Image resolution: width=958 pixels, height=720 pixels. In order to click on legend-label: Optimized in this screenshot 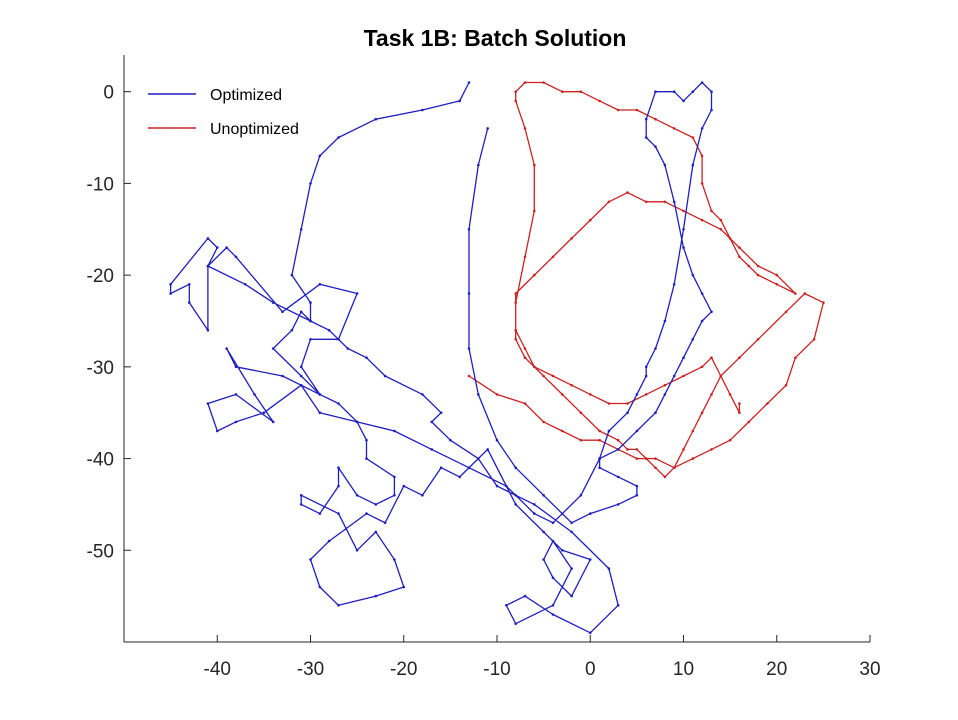, I will do `click(246, 95)`.